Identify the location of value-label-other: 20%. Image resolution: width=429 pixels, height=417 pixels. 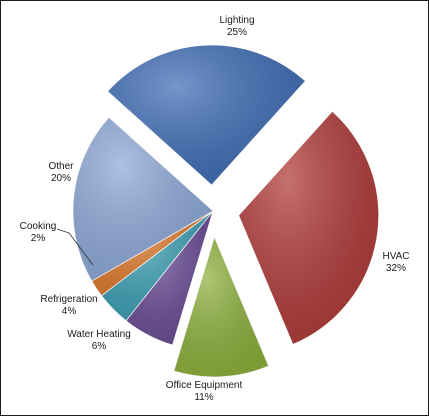
(61, 178).